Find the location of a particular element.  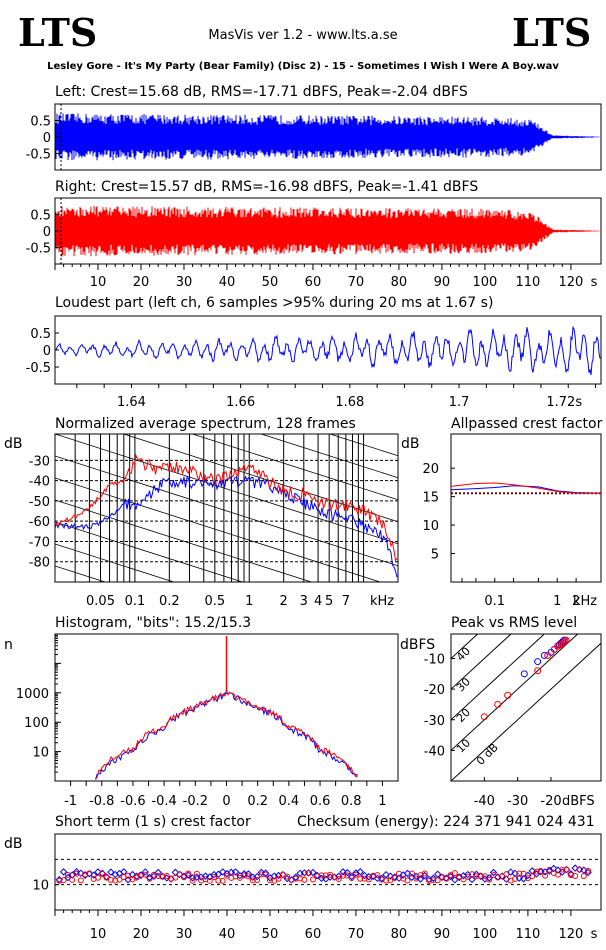

crest-short-xtick-label: 40 is located at coordinates (227, 934).